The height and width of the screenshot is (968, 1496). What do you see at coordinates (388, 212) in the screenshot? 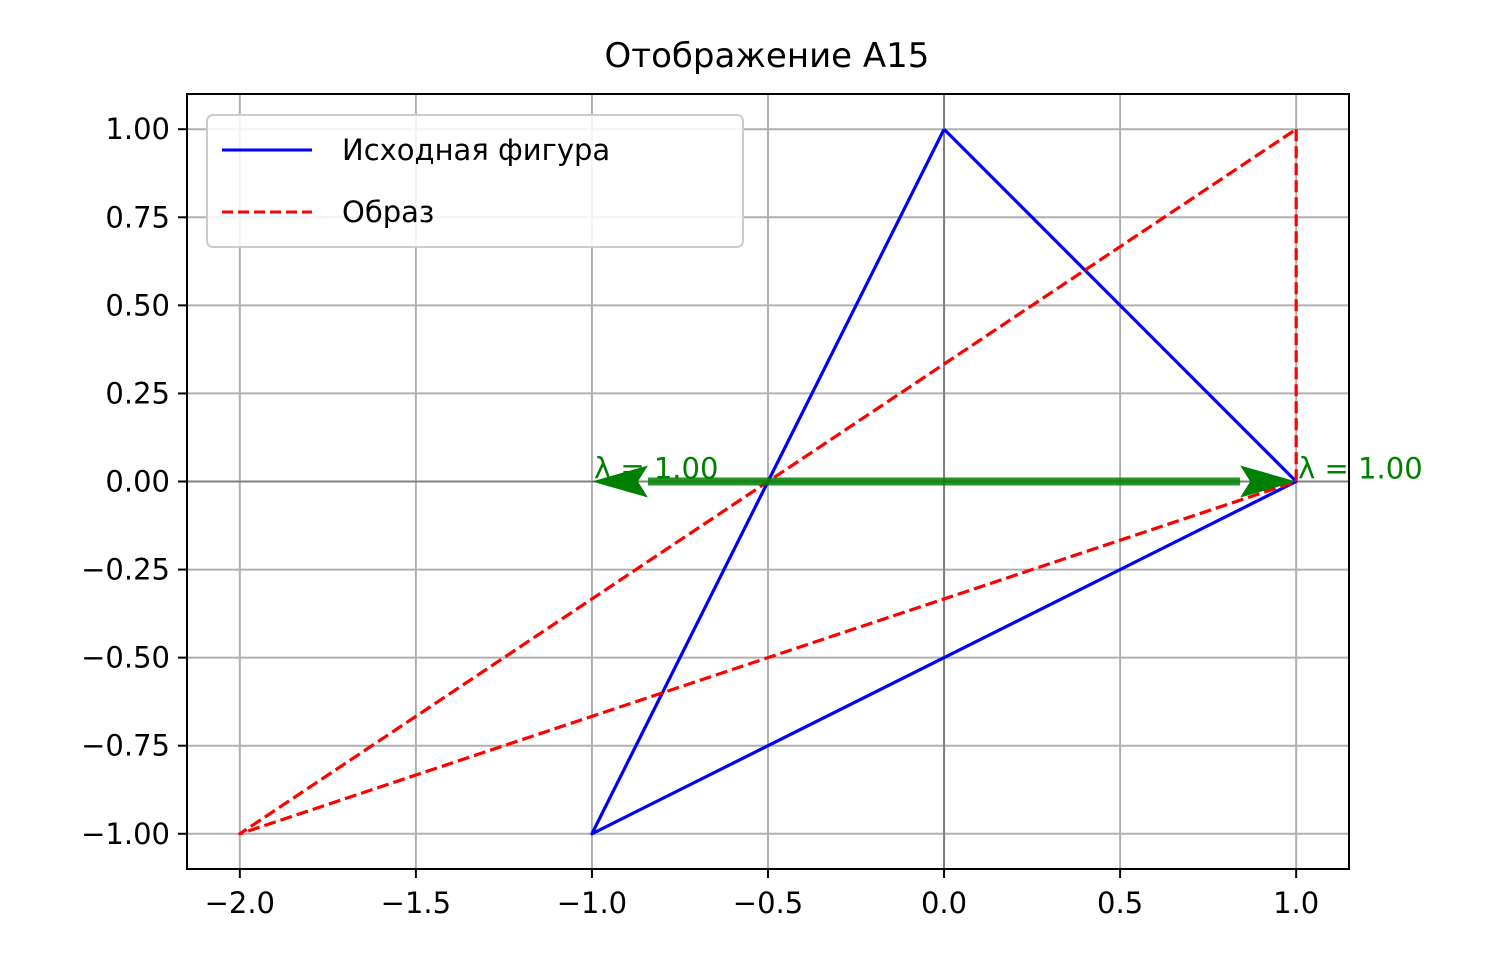
I see `legend-label-image: Образ` at bounding box center [388, 212].